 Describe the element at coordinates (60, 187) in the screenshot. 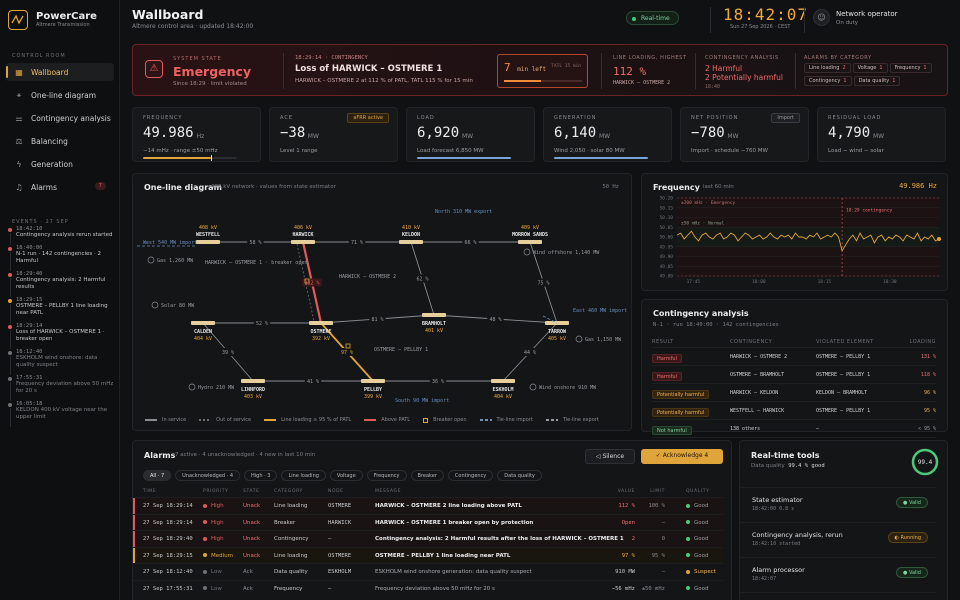

I see `nav-item-alarms: ♫ Alarms 7` at that location.